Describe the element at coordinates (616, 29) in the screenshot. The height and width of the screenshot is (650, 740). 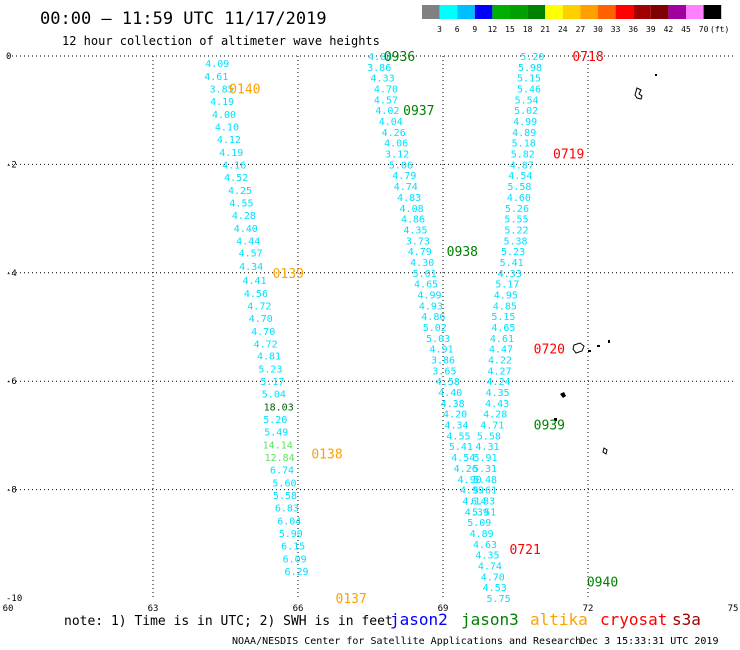
I see `color-scale-label: 33` at that location.